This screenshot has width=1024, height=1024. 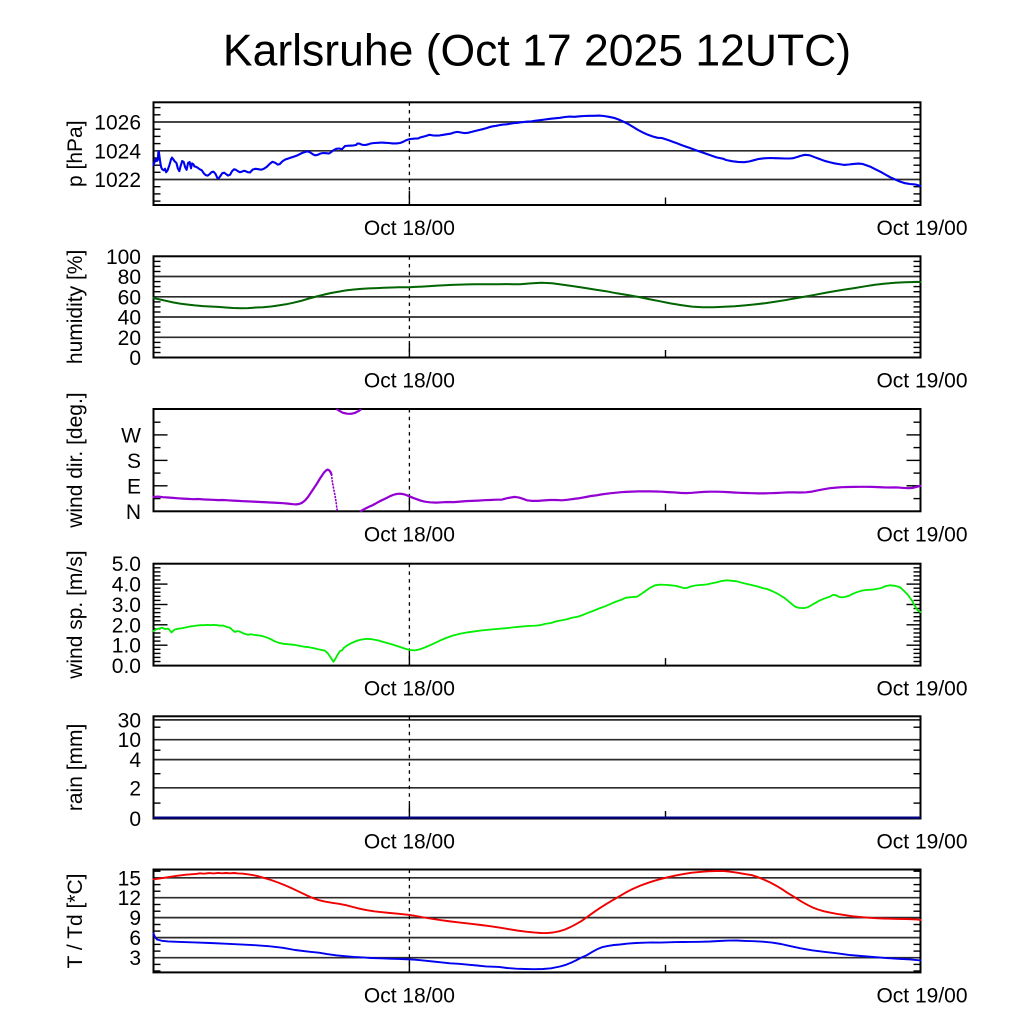 I want to click on svg-text: 6, so click(x=135, y=938).